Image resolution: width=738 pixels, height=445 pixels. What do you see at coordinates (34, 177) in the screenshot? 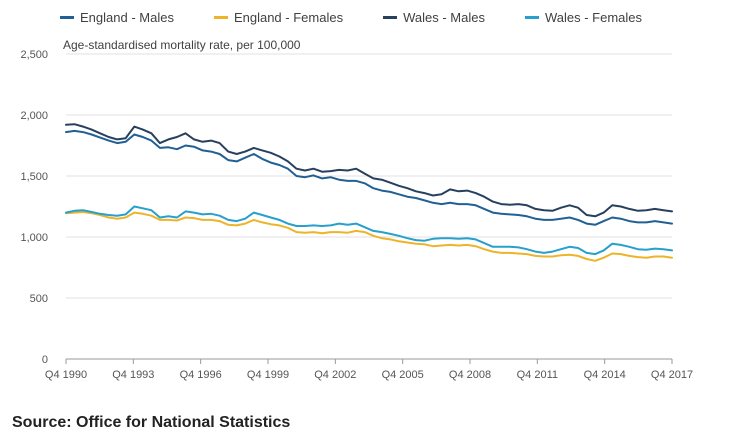
I see `y-tick-label: 1,500` at bounding box center [34, 177].